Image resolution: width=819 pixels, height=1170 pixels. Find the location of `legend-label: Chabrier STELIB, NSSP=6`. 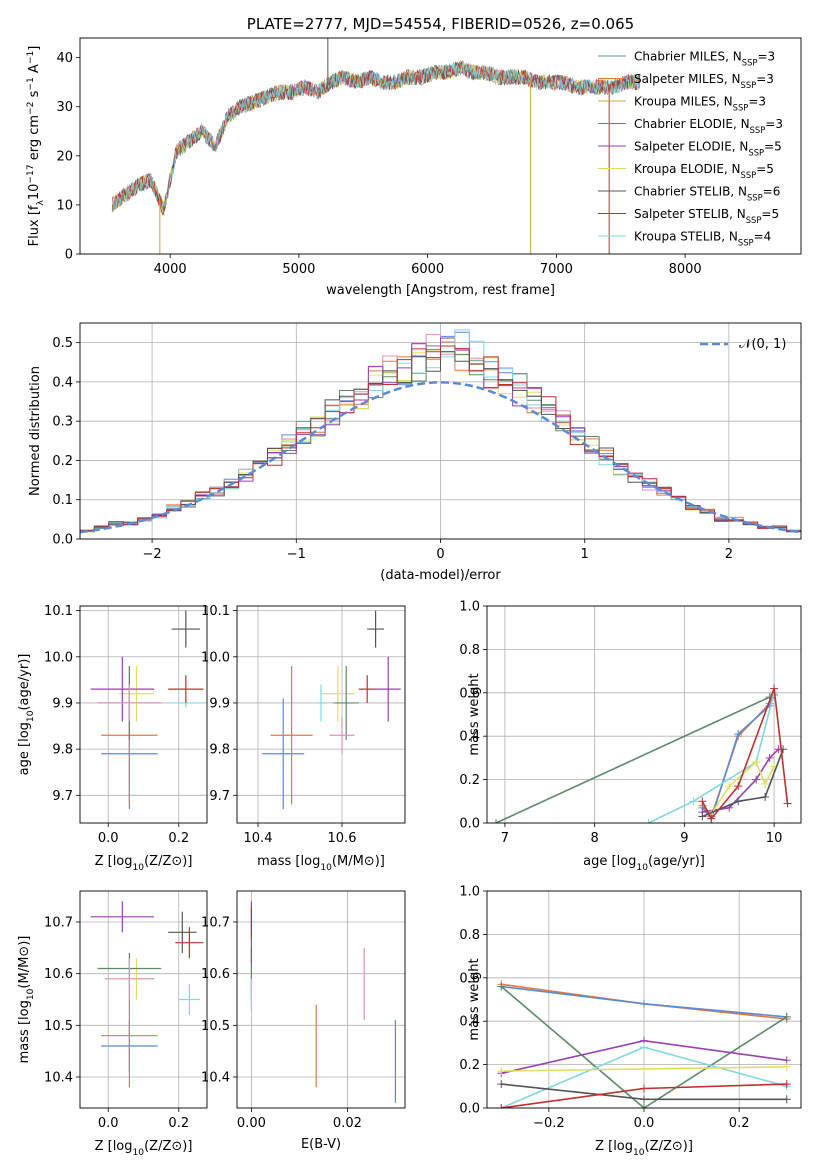

legend-label: Chabrier STELIB, NSSP=6 is located at coordinates (707, 194).